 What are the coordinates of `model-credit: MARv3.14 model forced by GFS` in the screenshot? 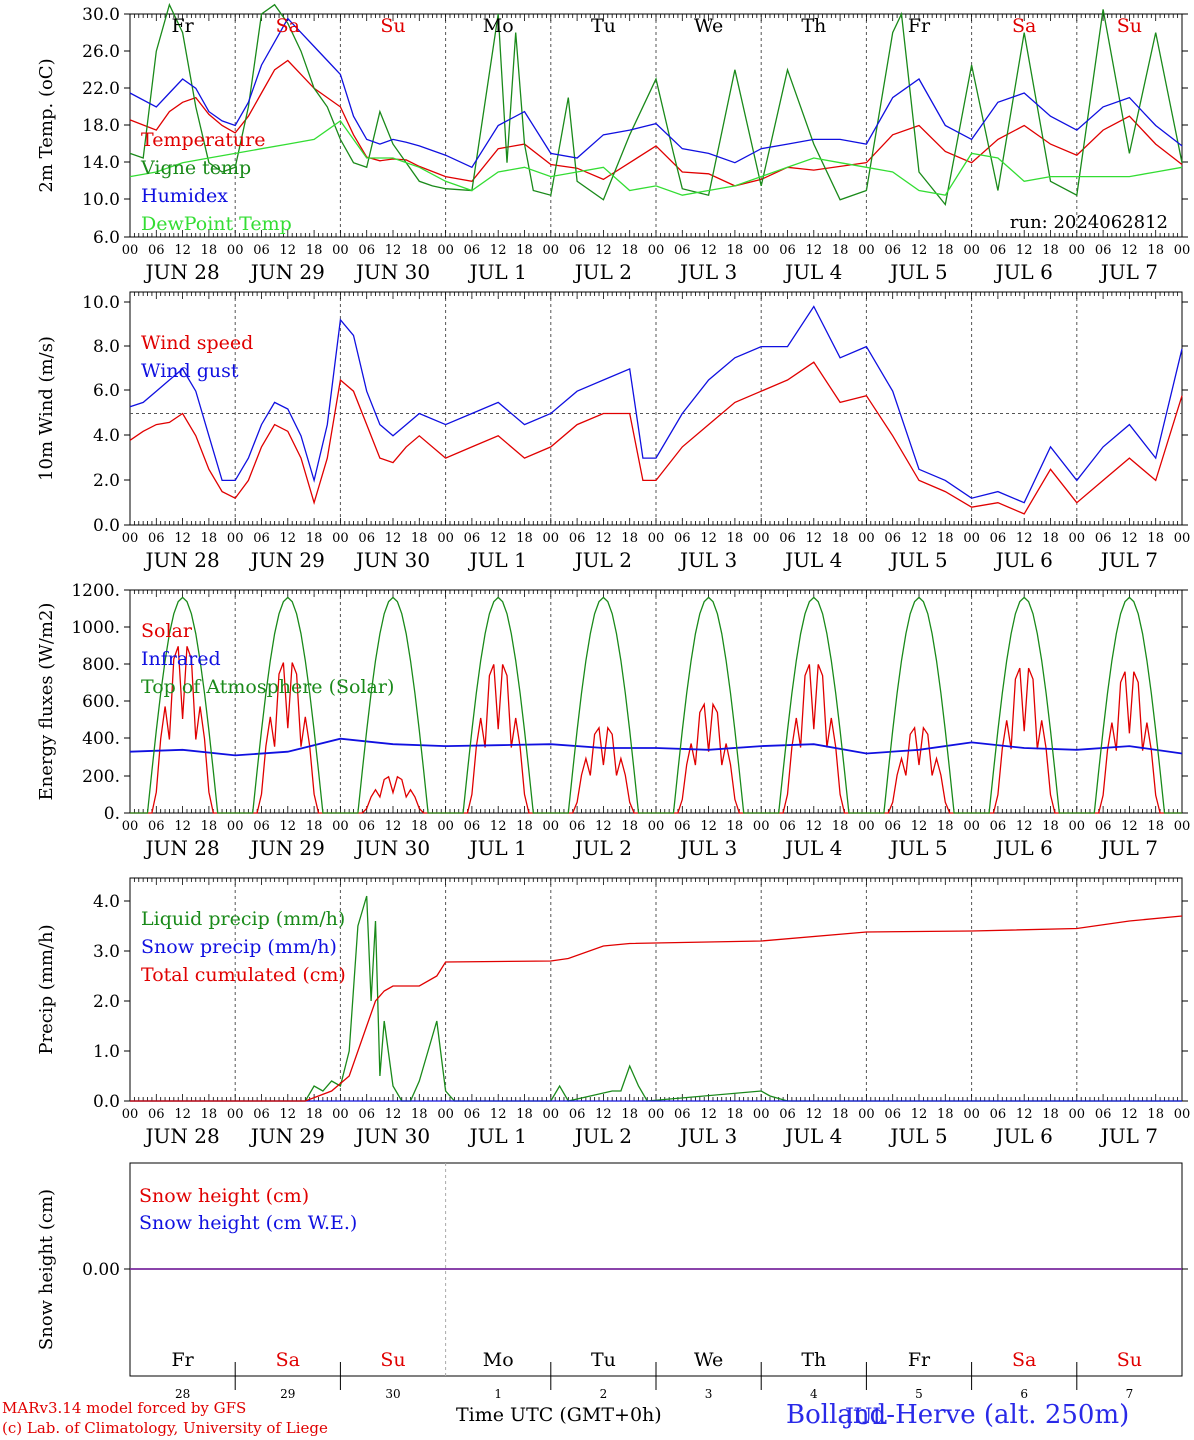 It's located at (124, 1408).